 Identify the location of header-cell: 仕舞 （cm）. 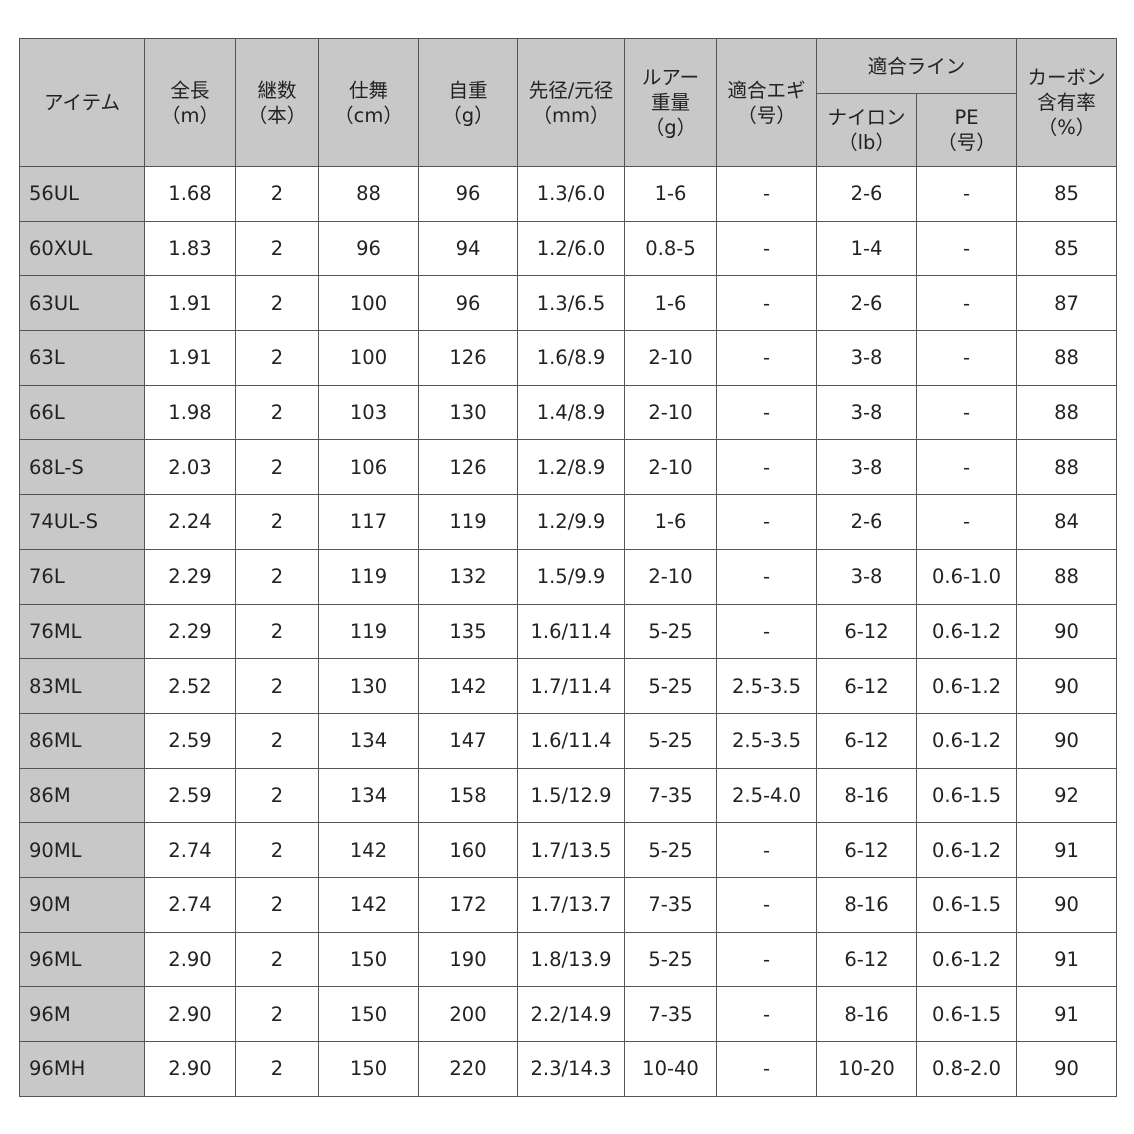
(368, 102).